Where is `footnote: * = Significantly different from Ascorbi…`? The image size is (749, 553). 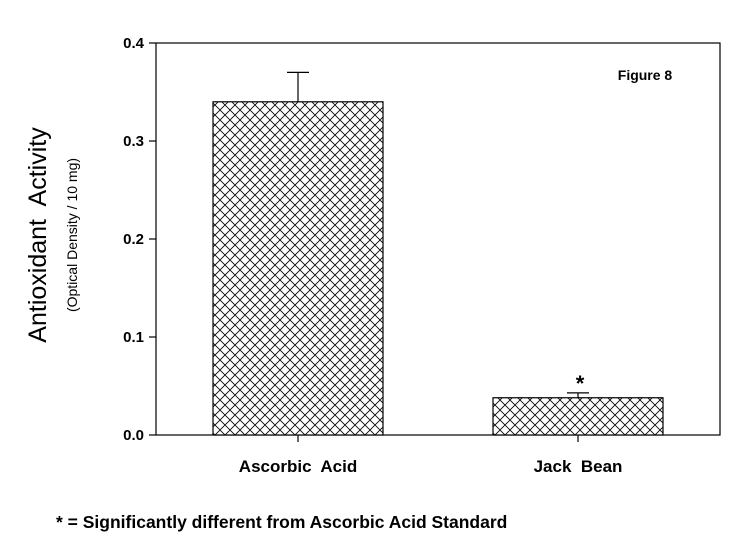
footnote: * = Significantly different from Ascorbi… is located at coordinates (282, 522).